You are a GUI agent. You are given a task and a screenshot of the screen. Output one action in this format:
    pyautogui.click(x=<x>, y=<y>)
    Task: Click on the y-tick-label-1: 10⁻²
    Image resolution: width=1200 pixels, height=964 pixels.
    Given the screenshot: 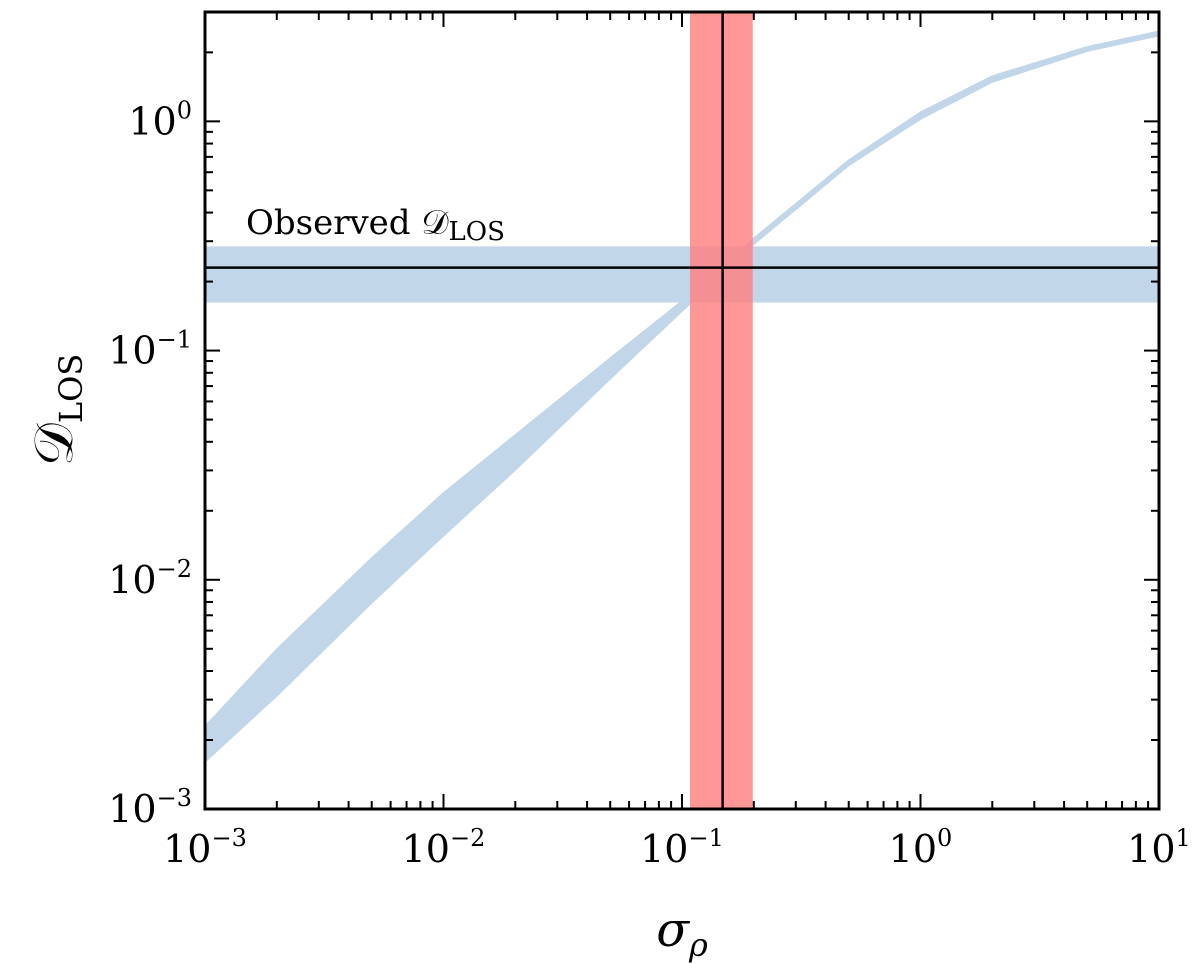 What is the action you would take?
    pyautogui.click(x=150, y=578)
    